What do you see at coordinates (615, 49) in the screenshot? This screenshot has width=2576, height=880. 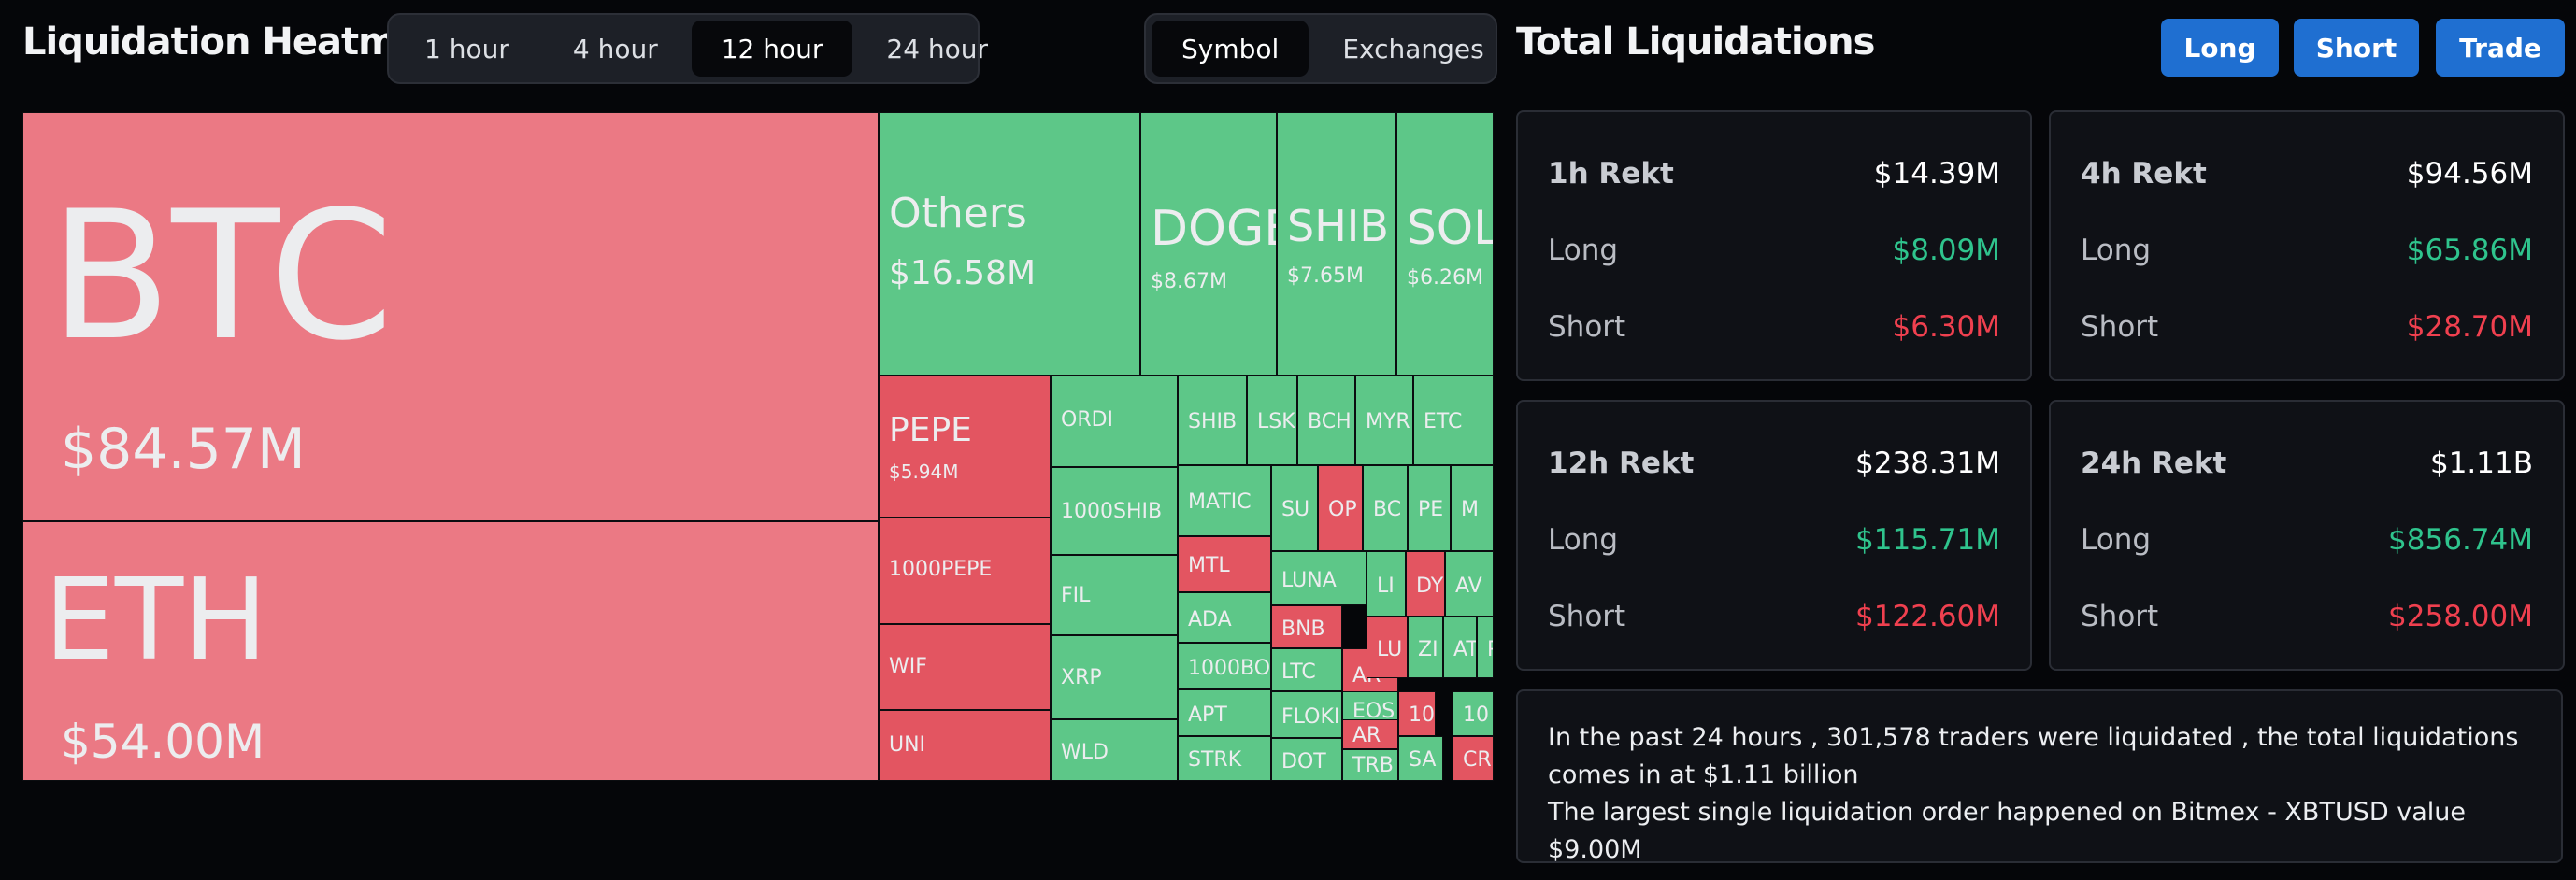 I see `tab-4-hour: 4 hour` at bounding box center [615, 49].